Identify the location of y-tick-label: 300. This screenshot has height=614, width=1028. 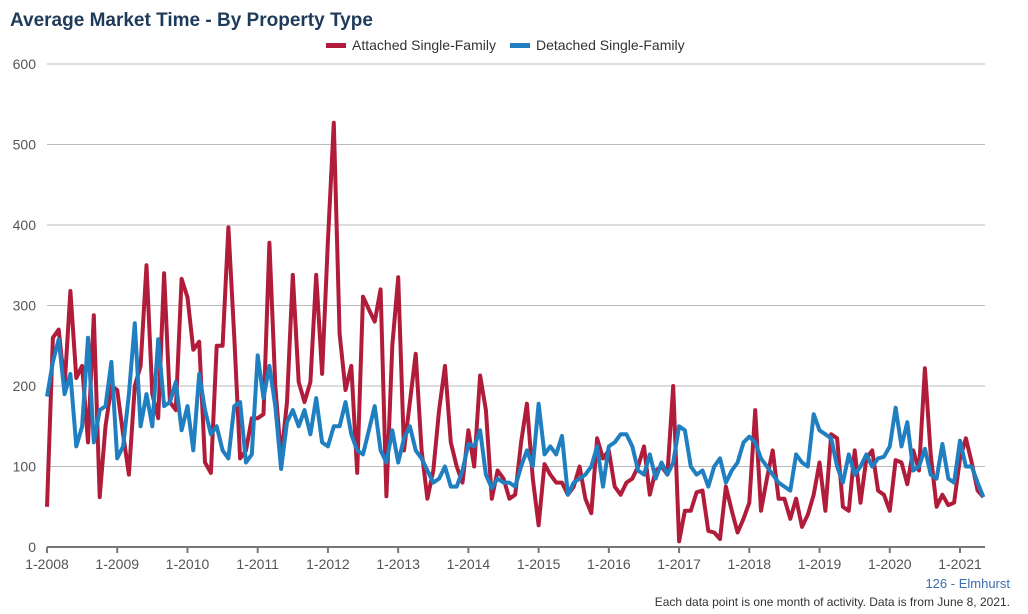
(25, 306).